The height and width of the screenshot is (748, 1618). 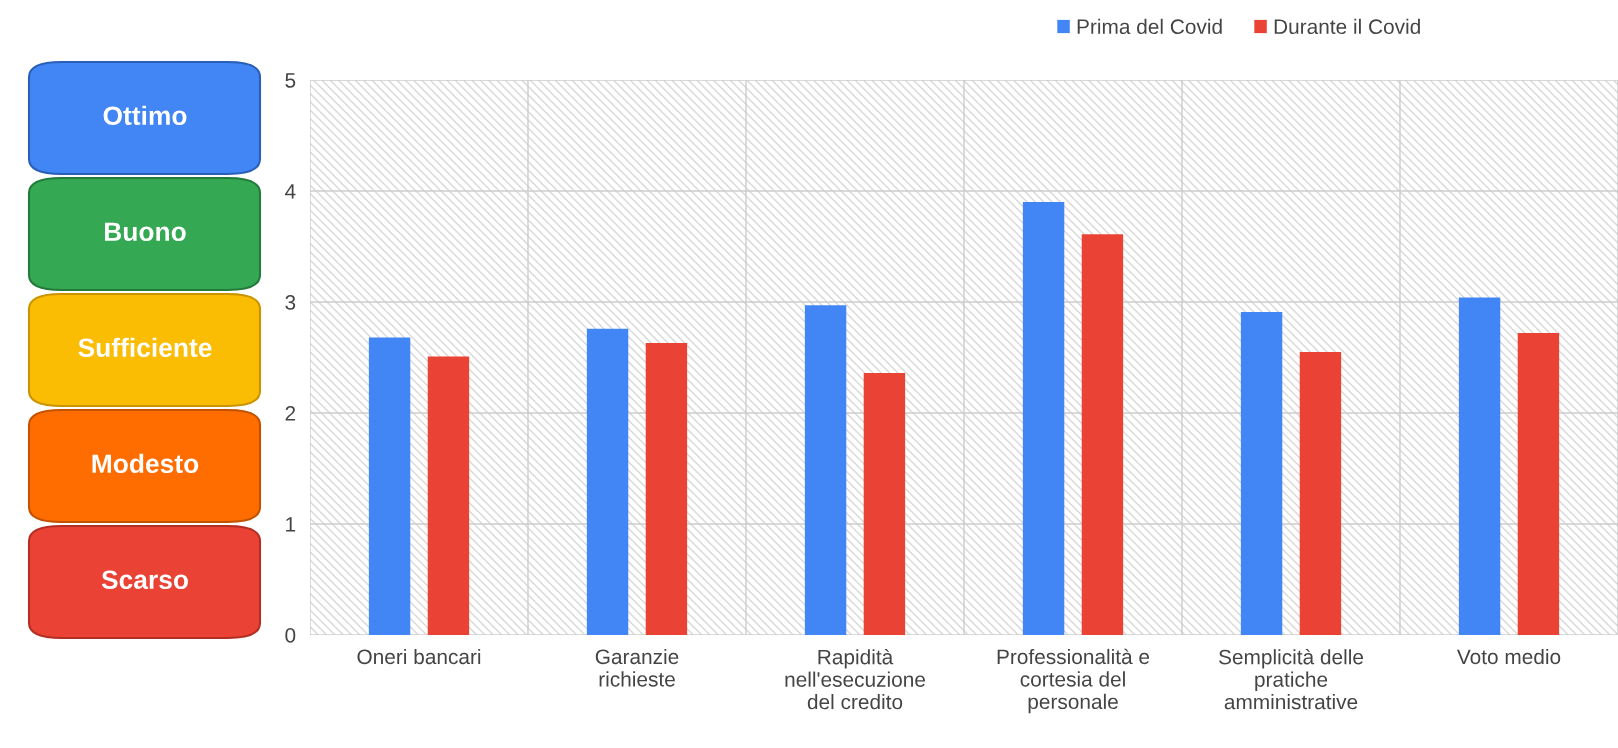 What do you see at coordinates (419, 656) in the screenshot?
I see `x-tick-label: Oneri bancari` at bounding box center [419, 656].